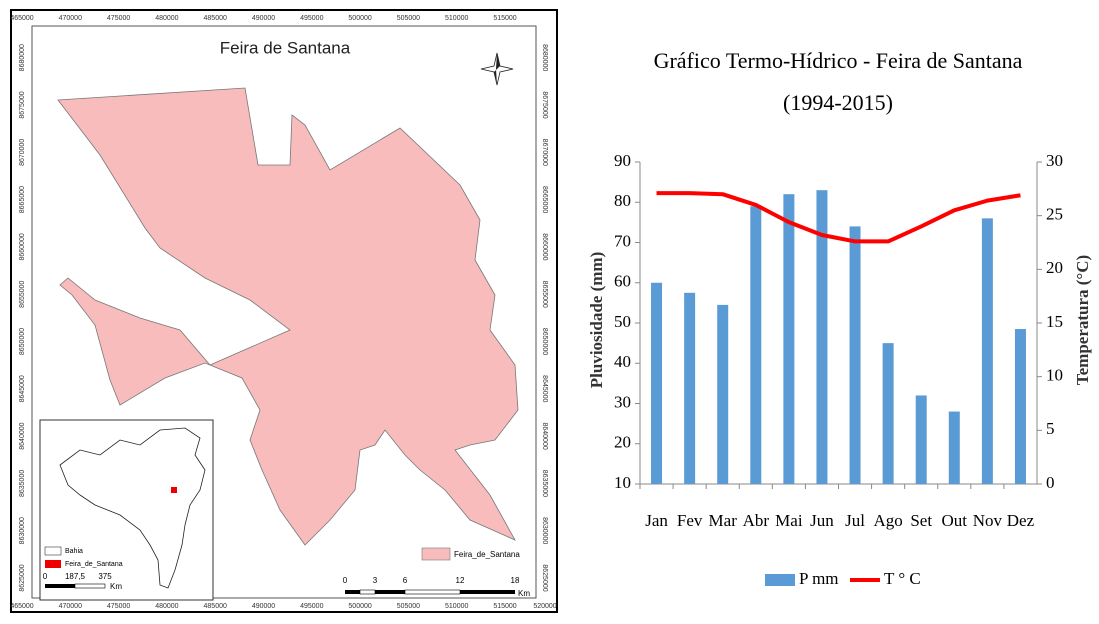 This screenshot has width=1099, height=624. I want to click on chart-title: Gráfico Termo-Hídrico - Feira de Santana, so click(838, 60).